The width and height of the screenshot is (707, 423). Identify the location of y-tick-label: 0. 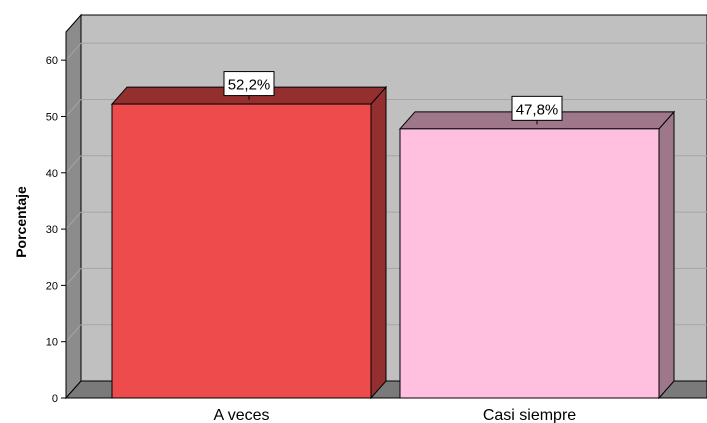
(55, 399).